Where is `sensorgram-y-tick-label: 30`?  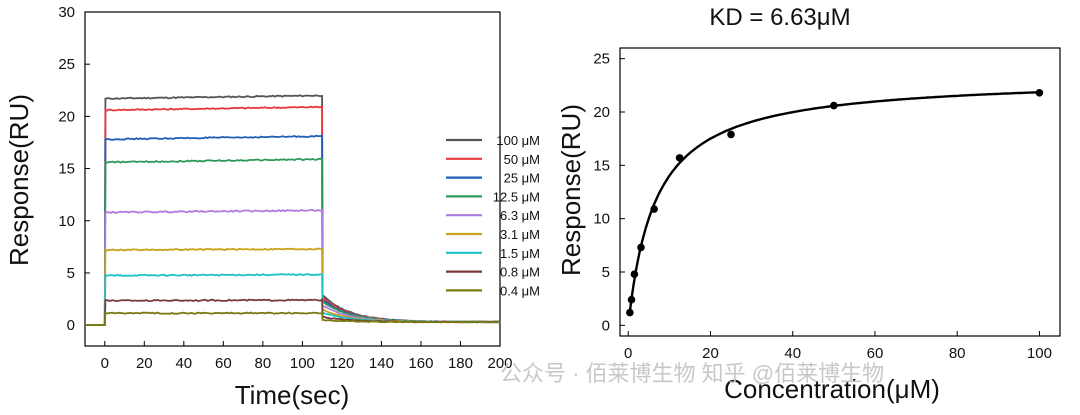 sensorgram-y-tick-label: 30 is located at coordinates (66, 12).